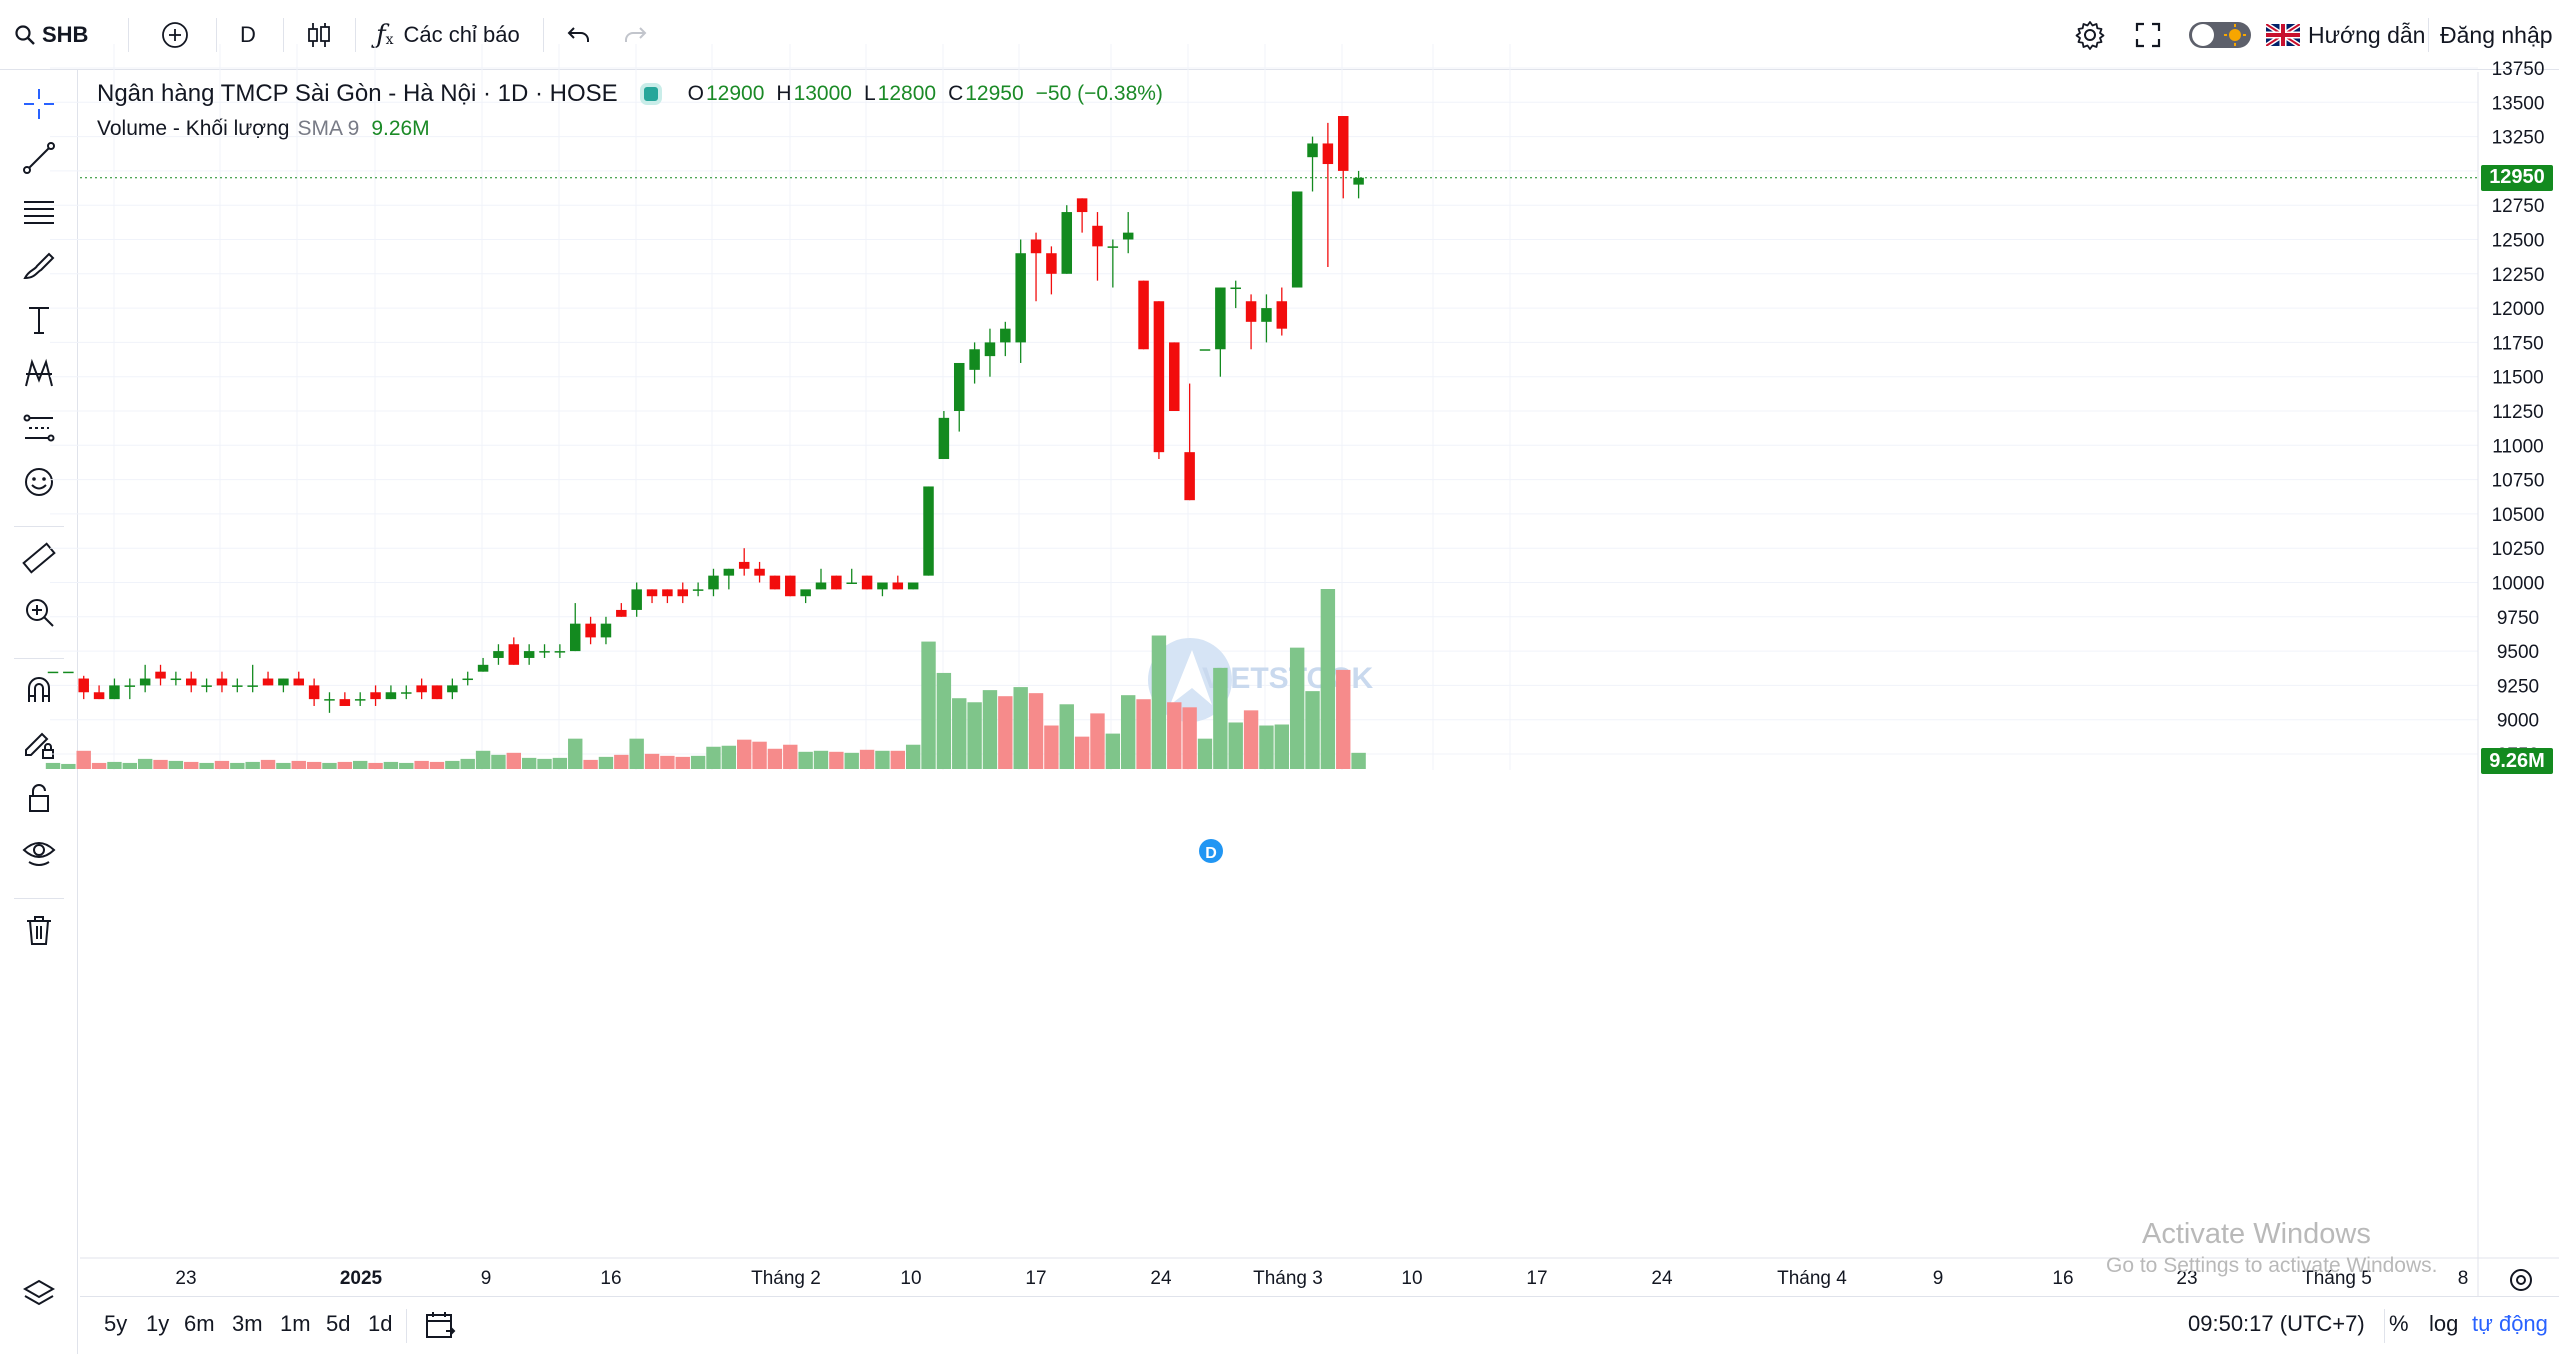 The width and height of the screenshot is (2559, 1354). Describe the element at coordinates (39, 214) in the screenshot. I see `fib-tool` at that location.